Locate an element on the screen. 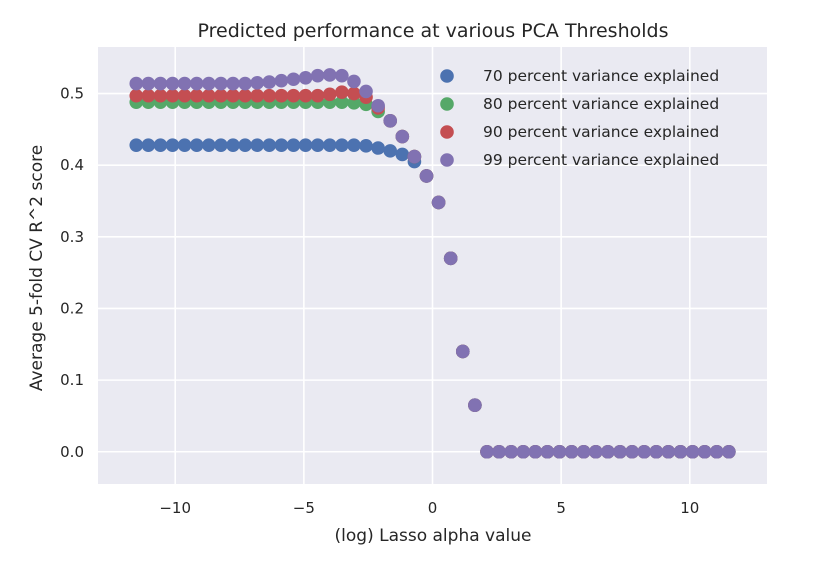 The width and height of the screenshot is (818, 570). legend-label: 90 percent variance explained is located at coordinates (601, 132).